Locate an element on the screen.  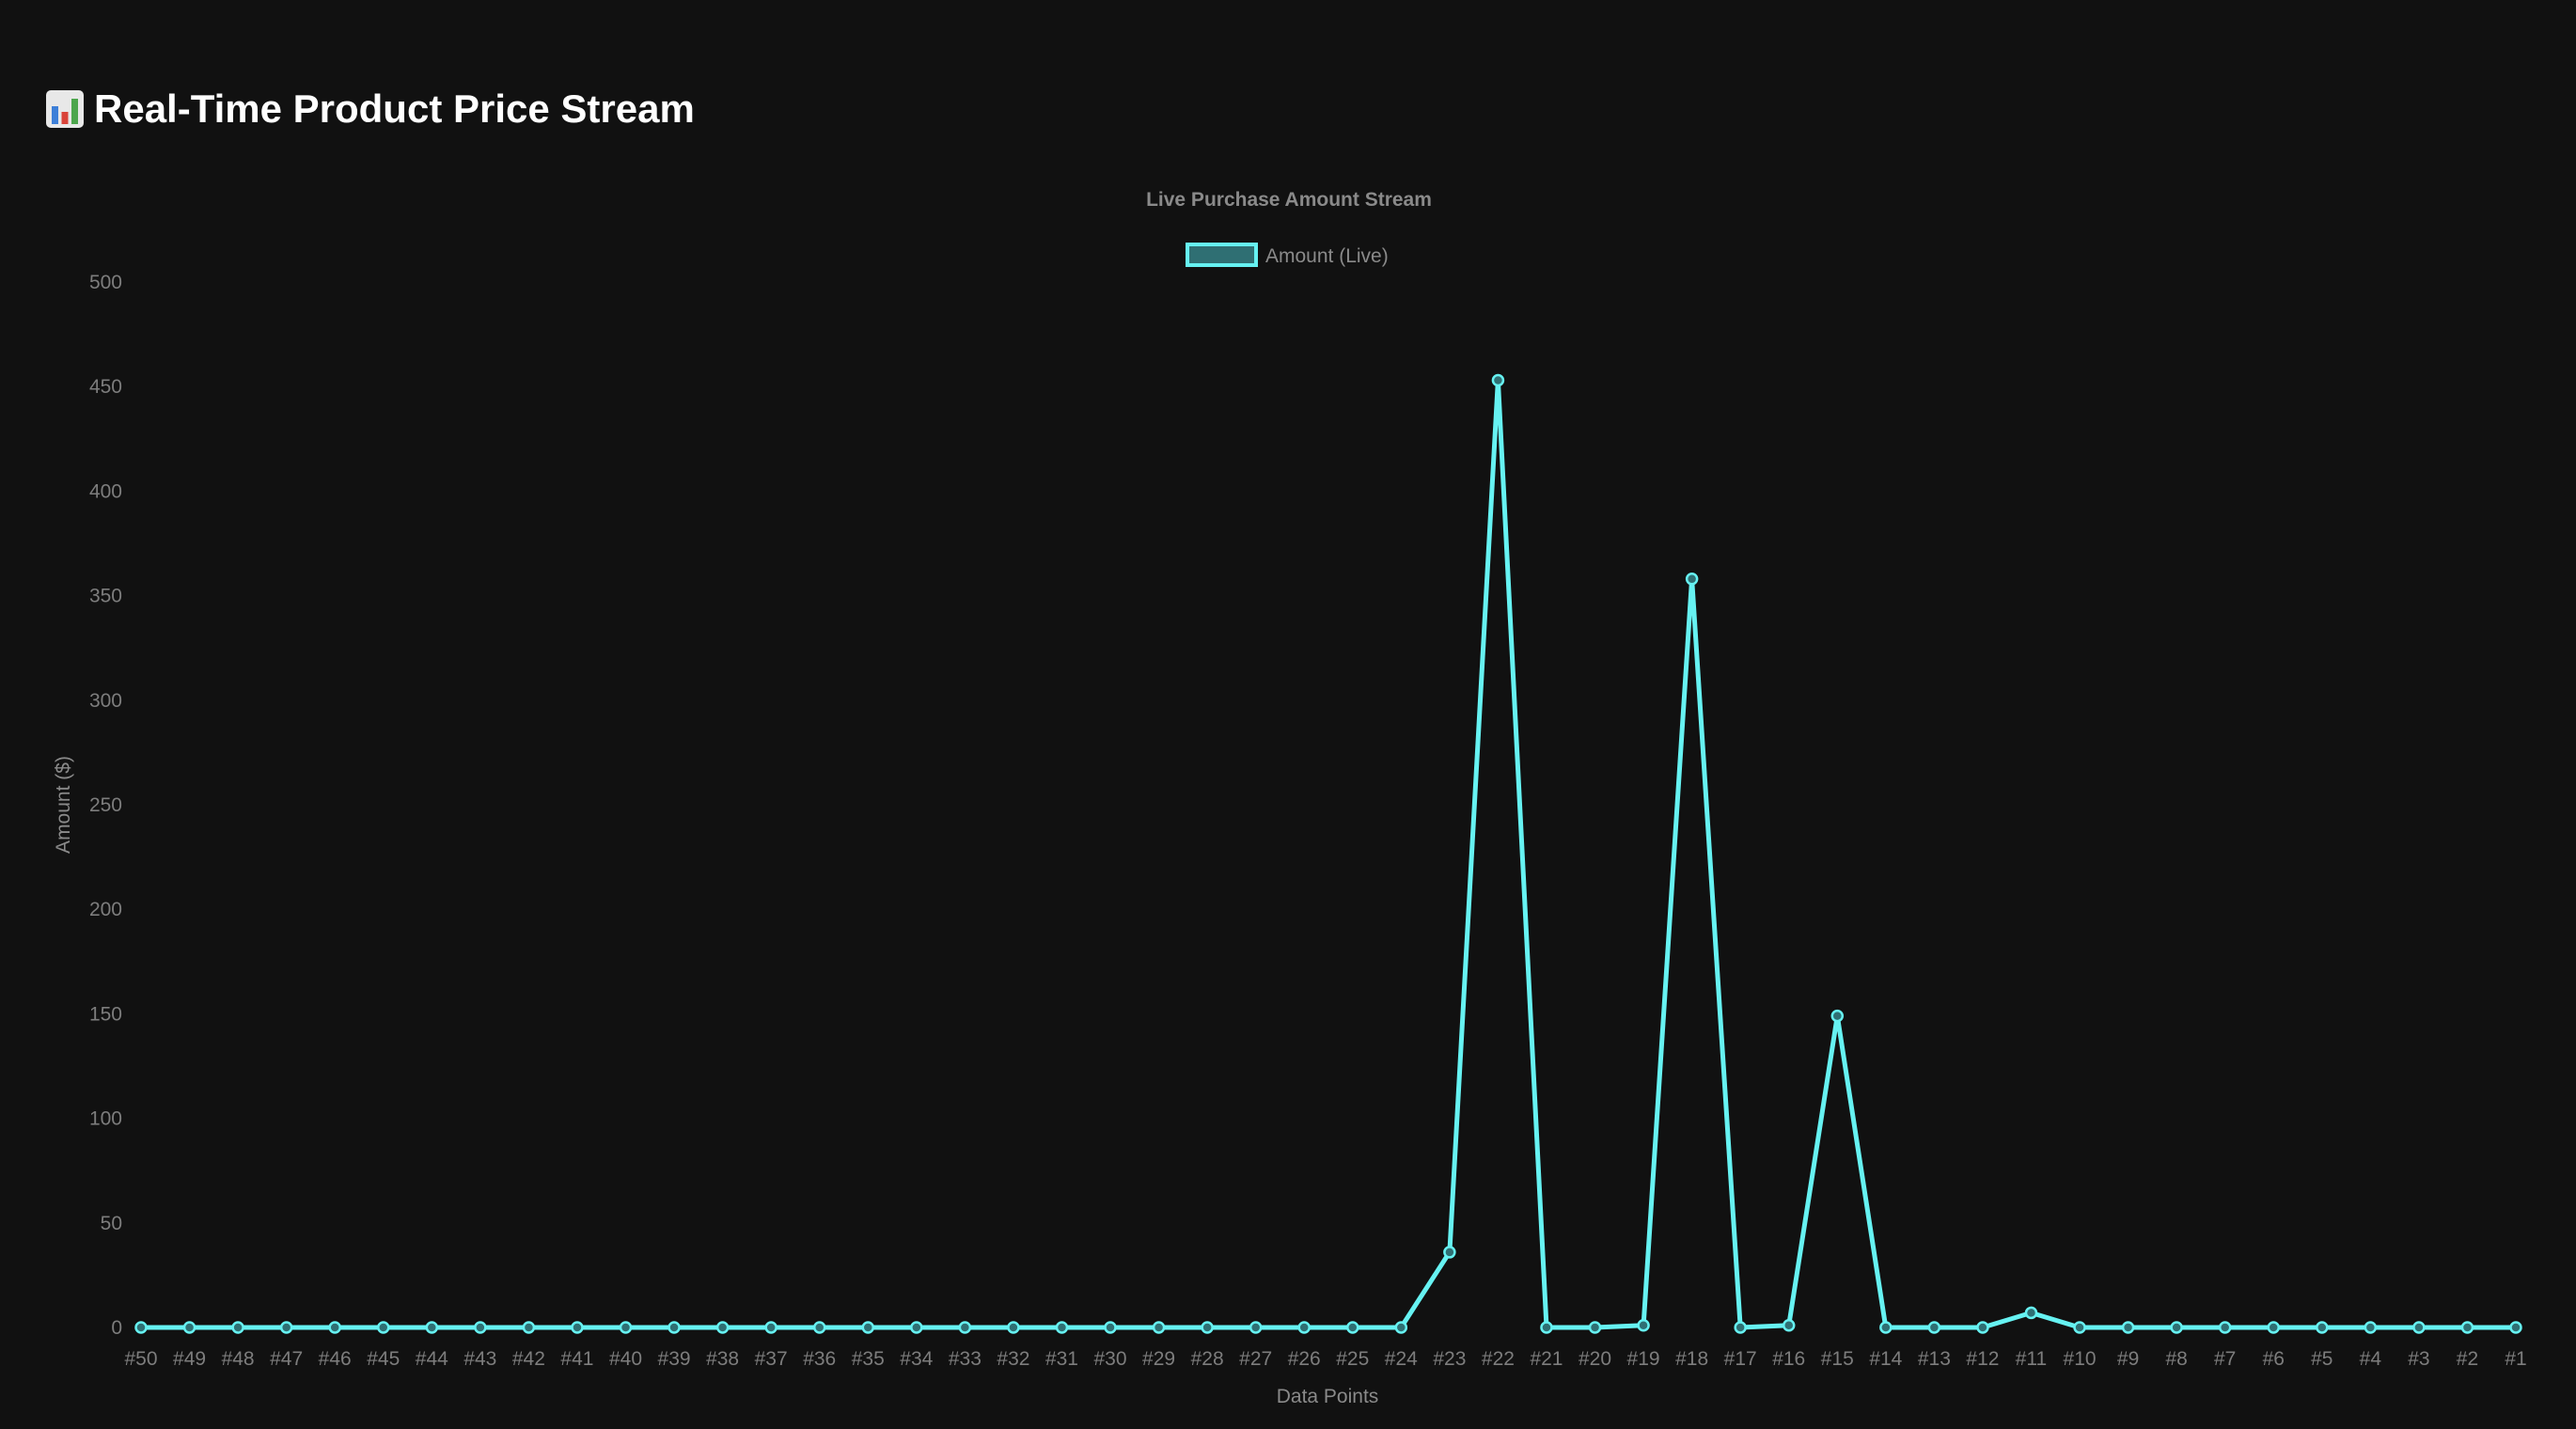
x-tick-label: #5 is located at coordinates (2322, 1359).